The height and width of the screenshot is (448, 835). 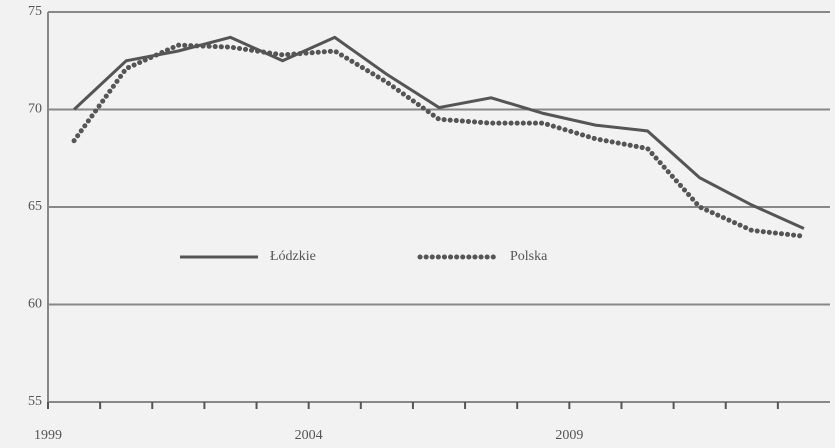 I want to click on y-tick-label: 55, so click(x=35, y=401).